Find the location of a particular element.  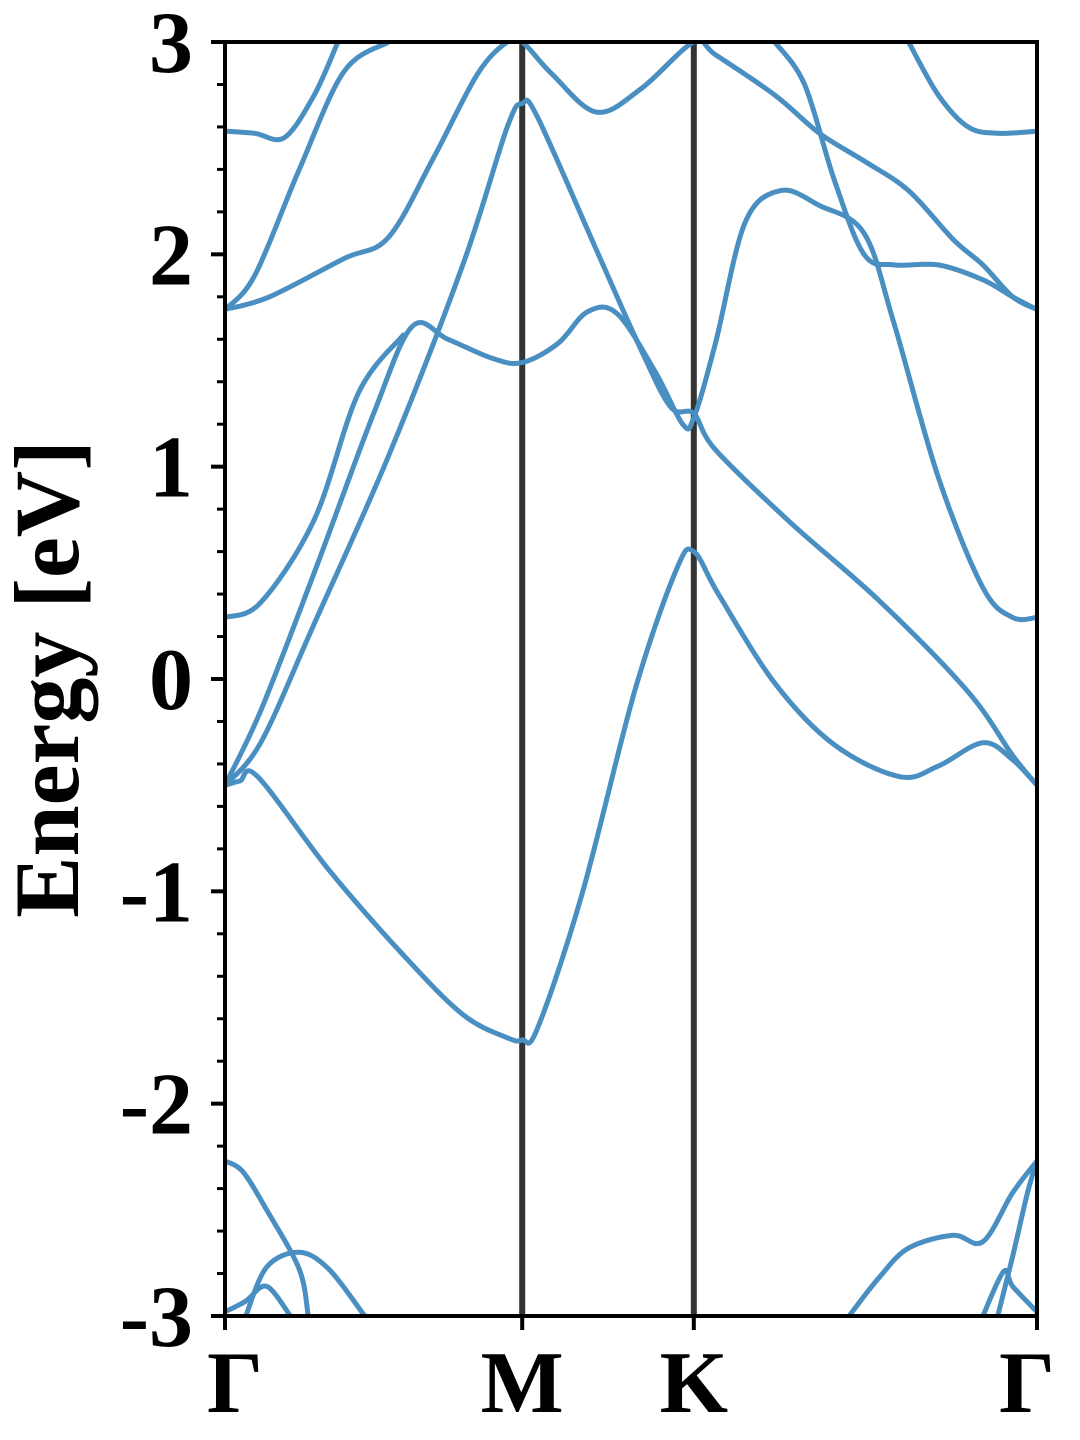

x-tick-label: K is located at coordinates (694, 1383).